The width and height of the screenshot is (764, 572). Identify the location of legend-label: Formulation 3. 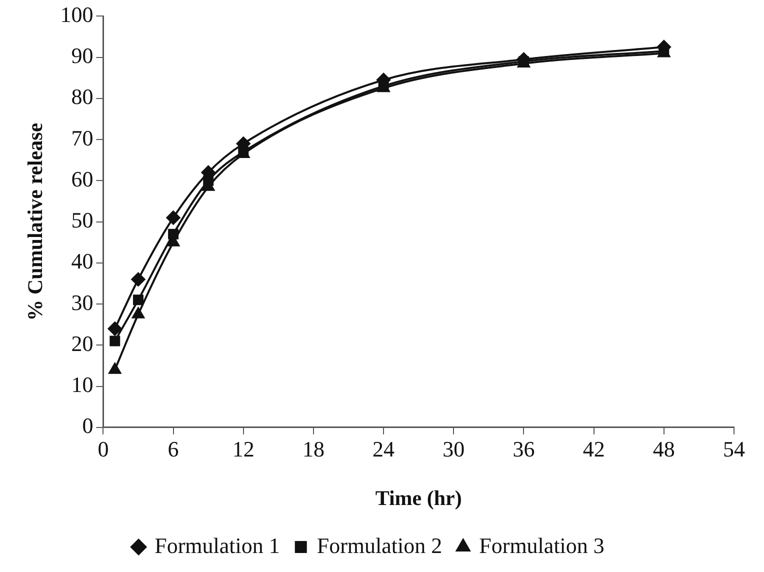
(541, 545).